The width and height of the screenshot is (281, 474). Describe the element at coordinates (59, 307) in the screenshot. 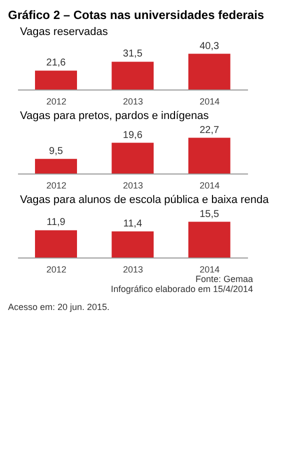

I see `text: Acesso em: 20 jun. 2015.` at that location.